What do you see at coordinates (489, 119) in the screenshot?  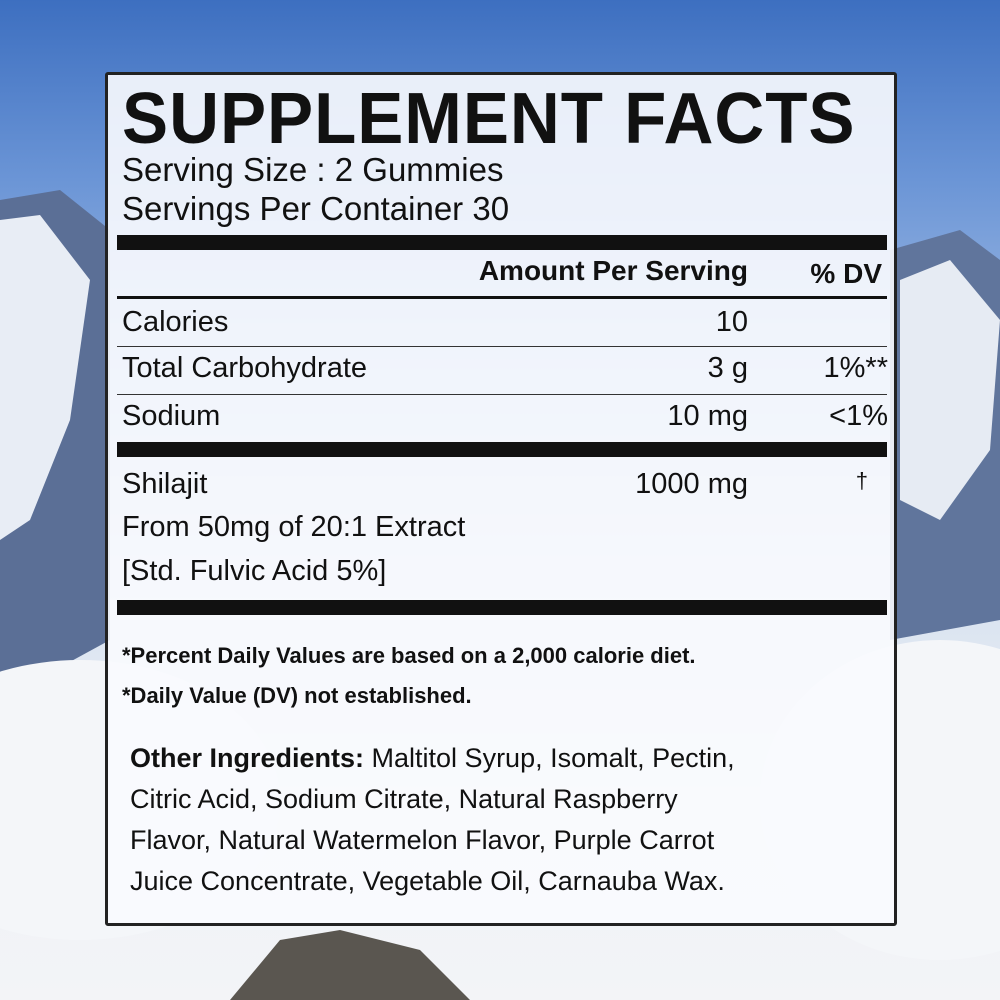 I see `label-title: SUPPLEMENT FACTS` at bounding box center [489, 119].